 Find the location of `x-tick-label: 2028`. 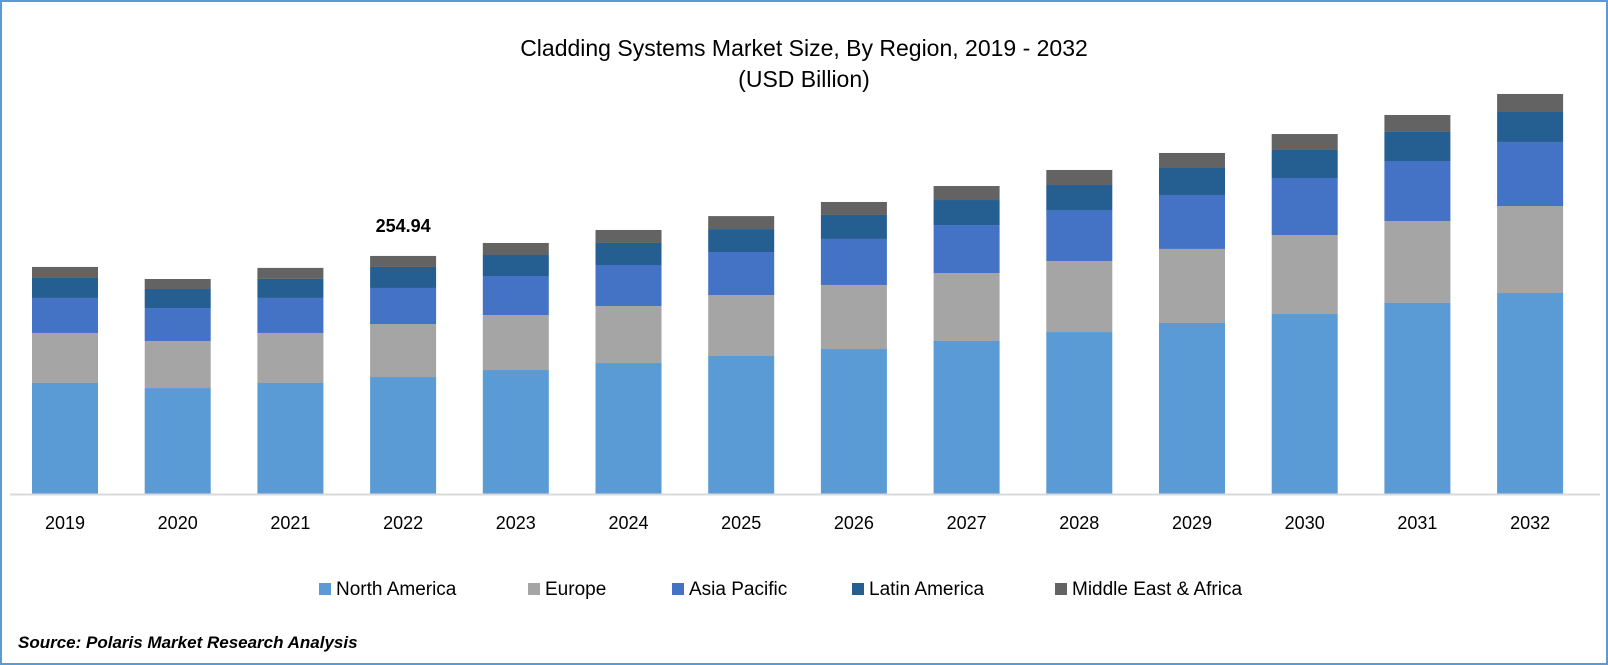

x-tick-label: 2028 is located at coordinates (1079, 523).